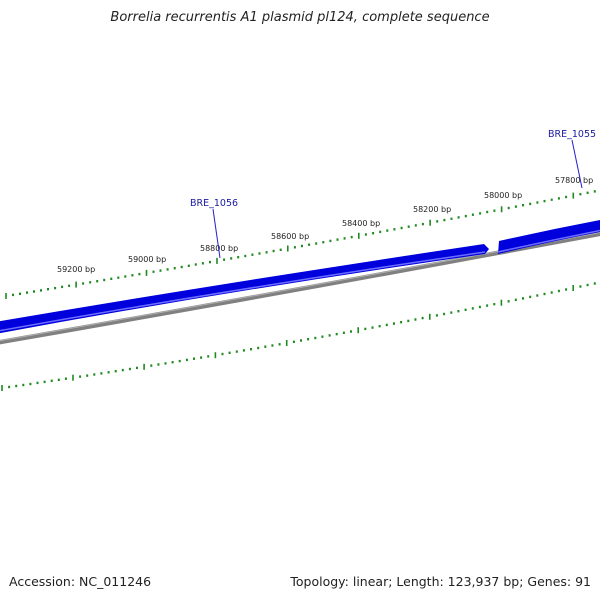 Image resolution: width=600 pixels, height=600 pixels. Describe the element at coordinates (432, 209) in the screenshot. I see `tick-label-58200: 58200 bp` at that location.